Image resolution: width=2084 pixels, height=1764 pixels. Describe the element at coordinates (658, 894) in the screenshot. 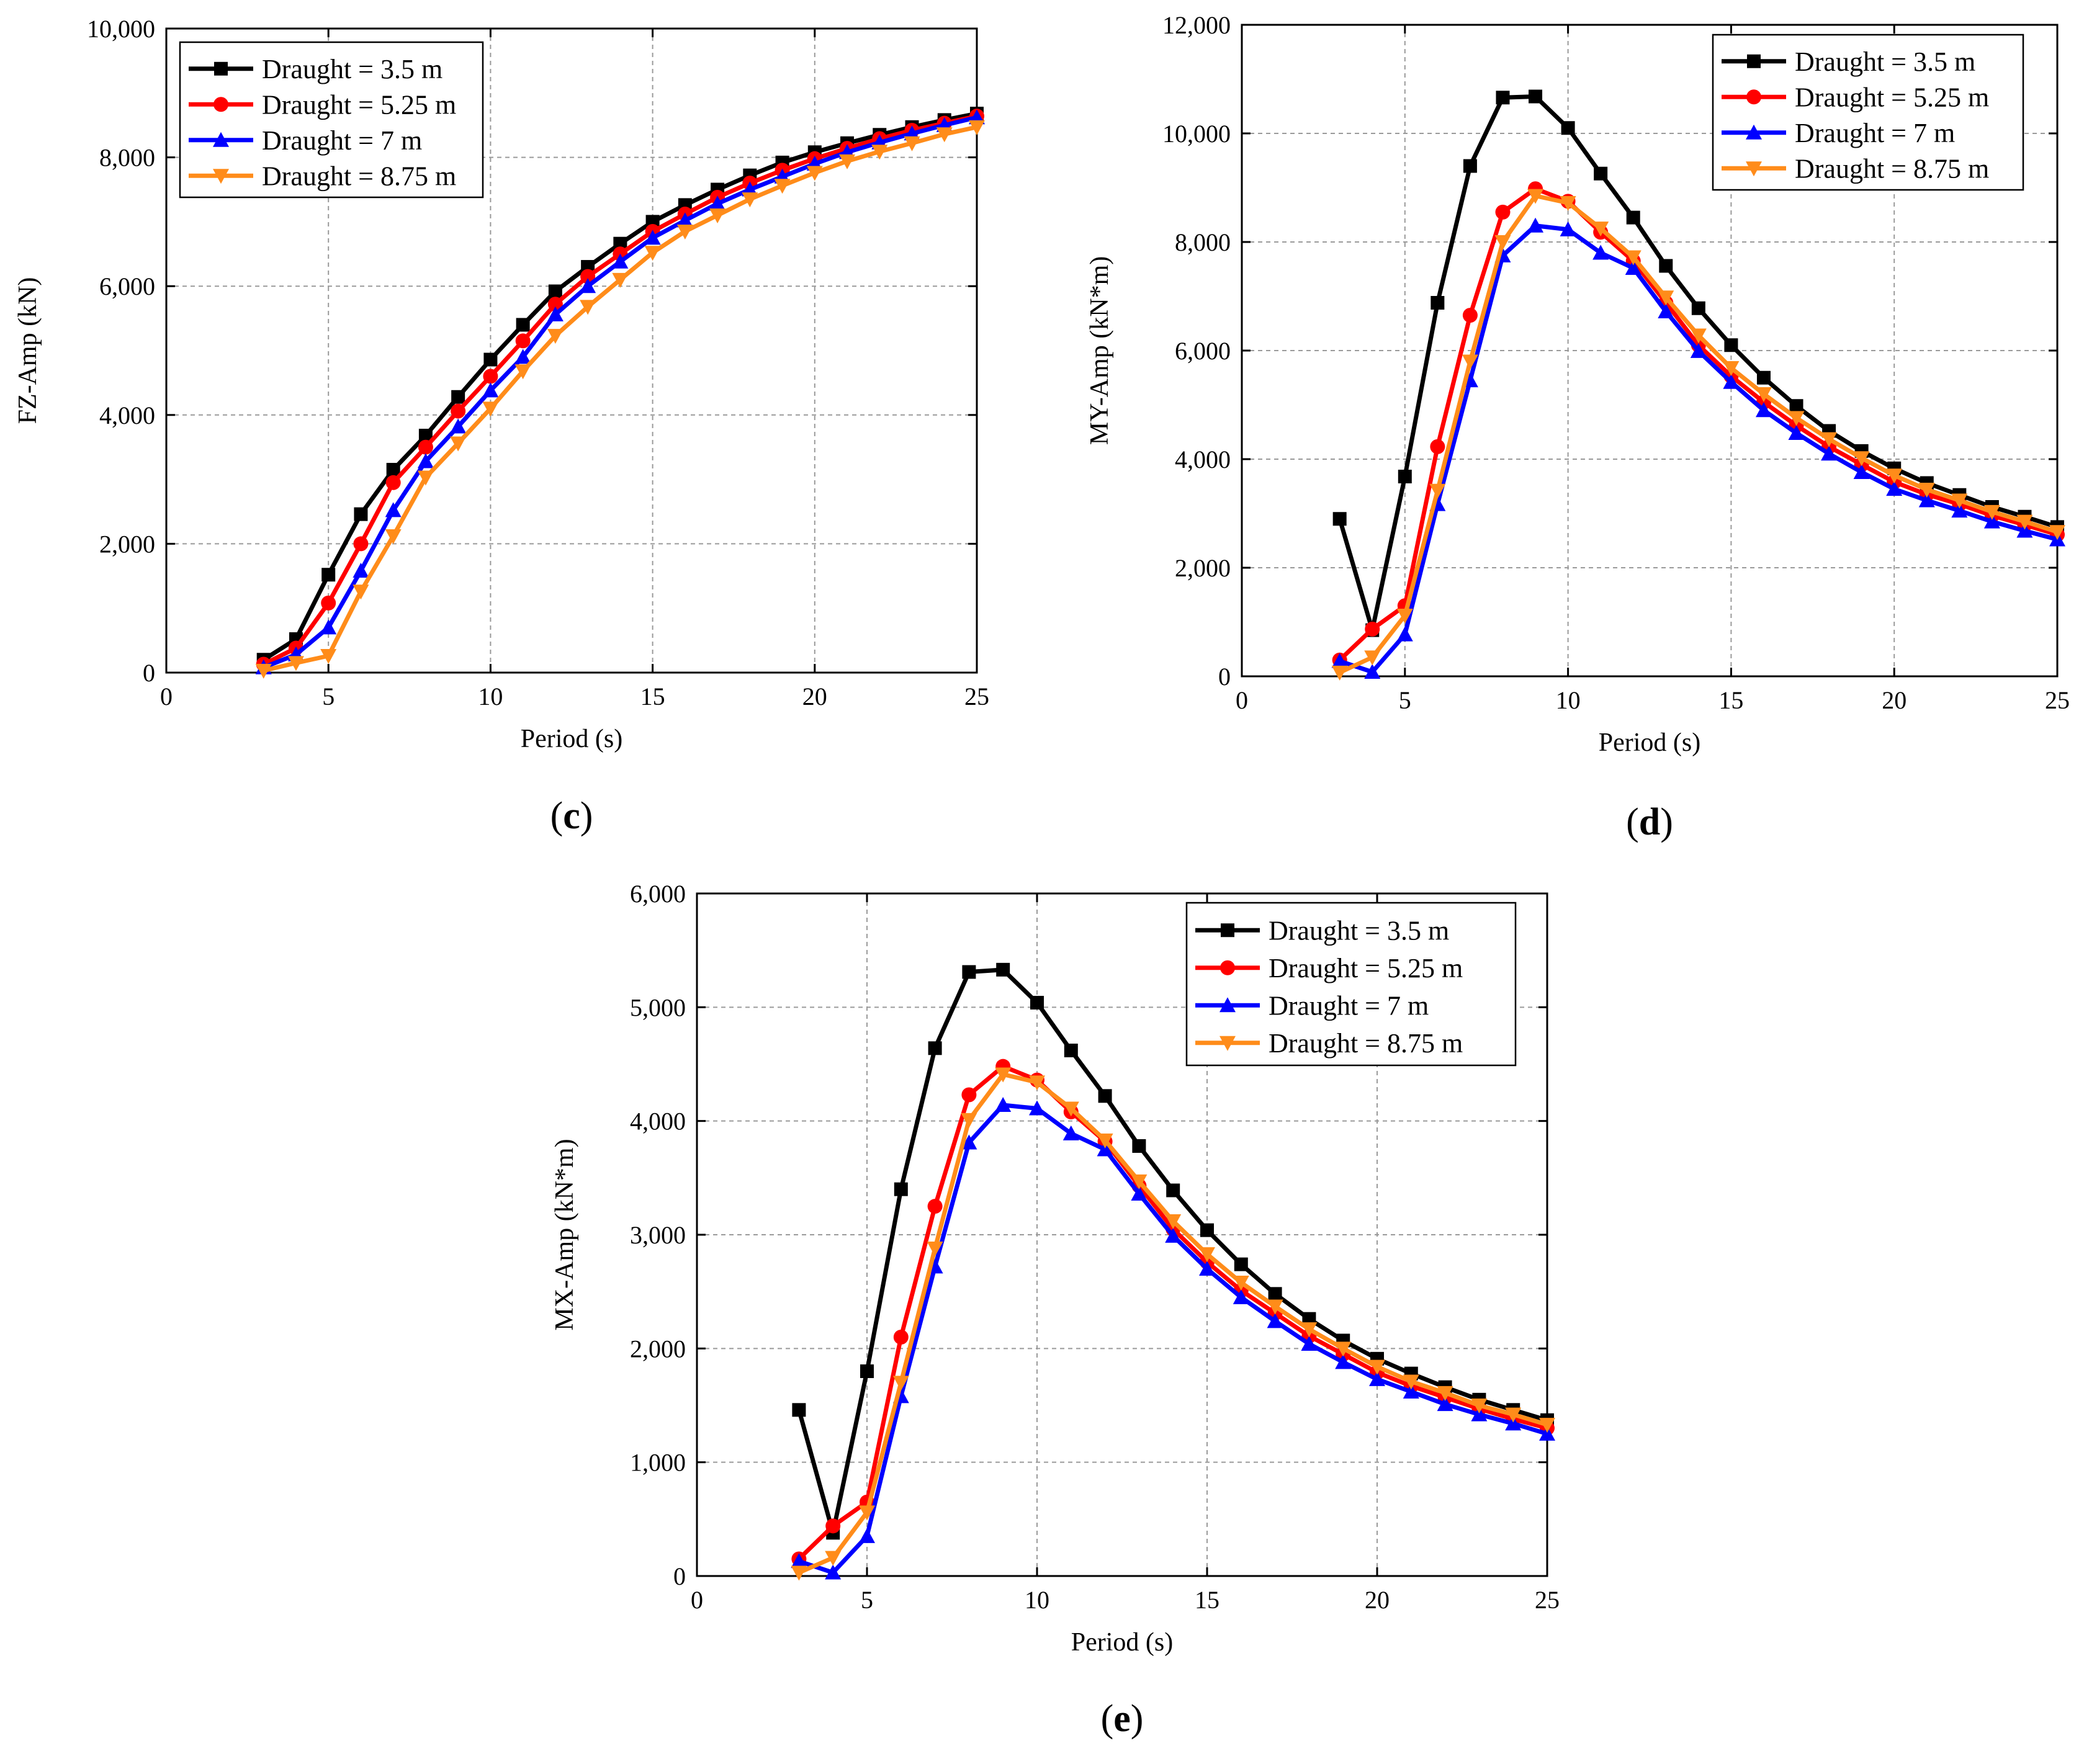

I see `y-tick-label: 6,000` at that location.